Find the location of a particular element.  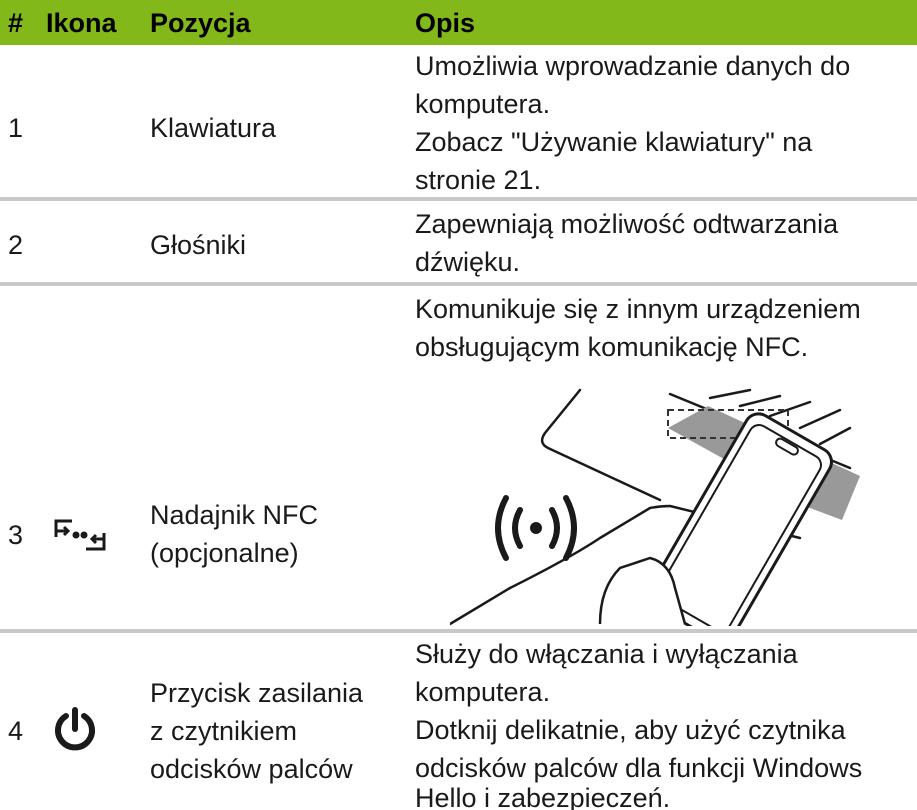

position: Klawiatura is located at coordinates (213, 128).